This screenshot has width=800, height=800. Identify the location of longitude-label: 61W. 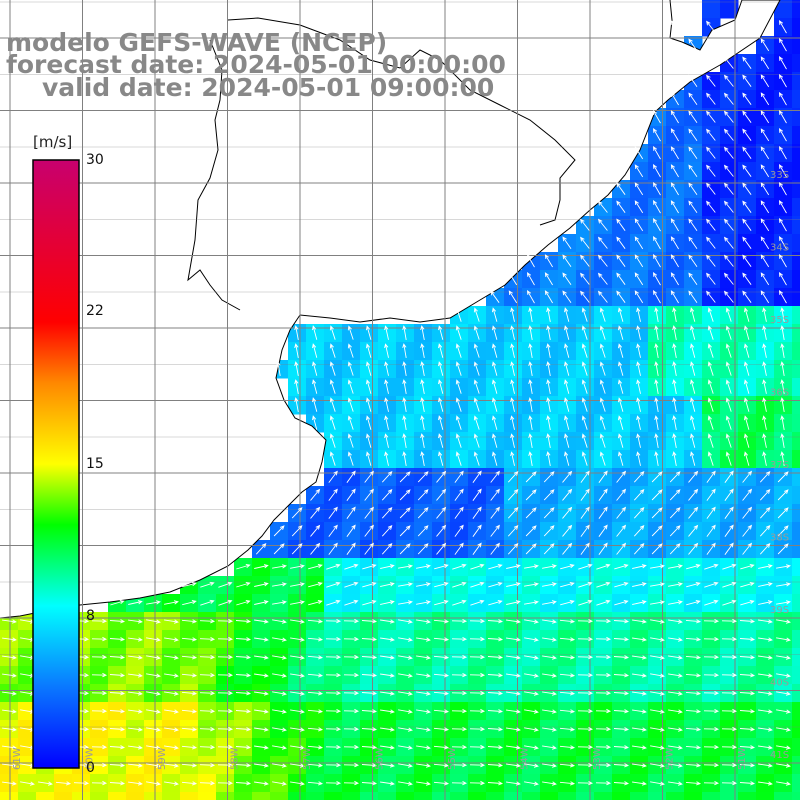
(17, 758).